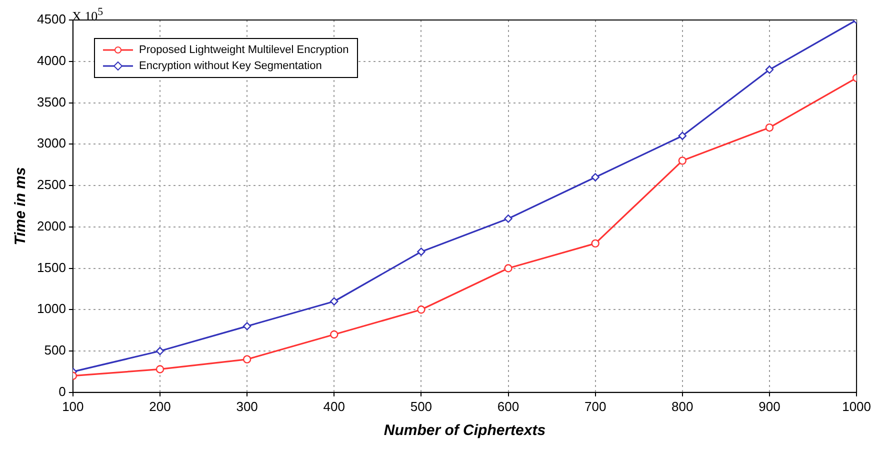 Image resolution: width=882 pixels, height=452 pixels. Describe the element at coordinates (21, 206) in the screenshot. I see `y-axis-title: Time in ms` at that location.